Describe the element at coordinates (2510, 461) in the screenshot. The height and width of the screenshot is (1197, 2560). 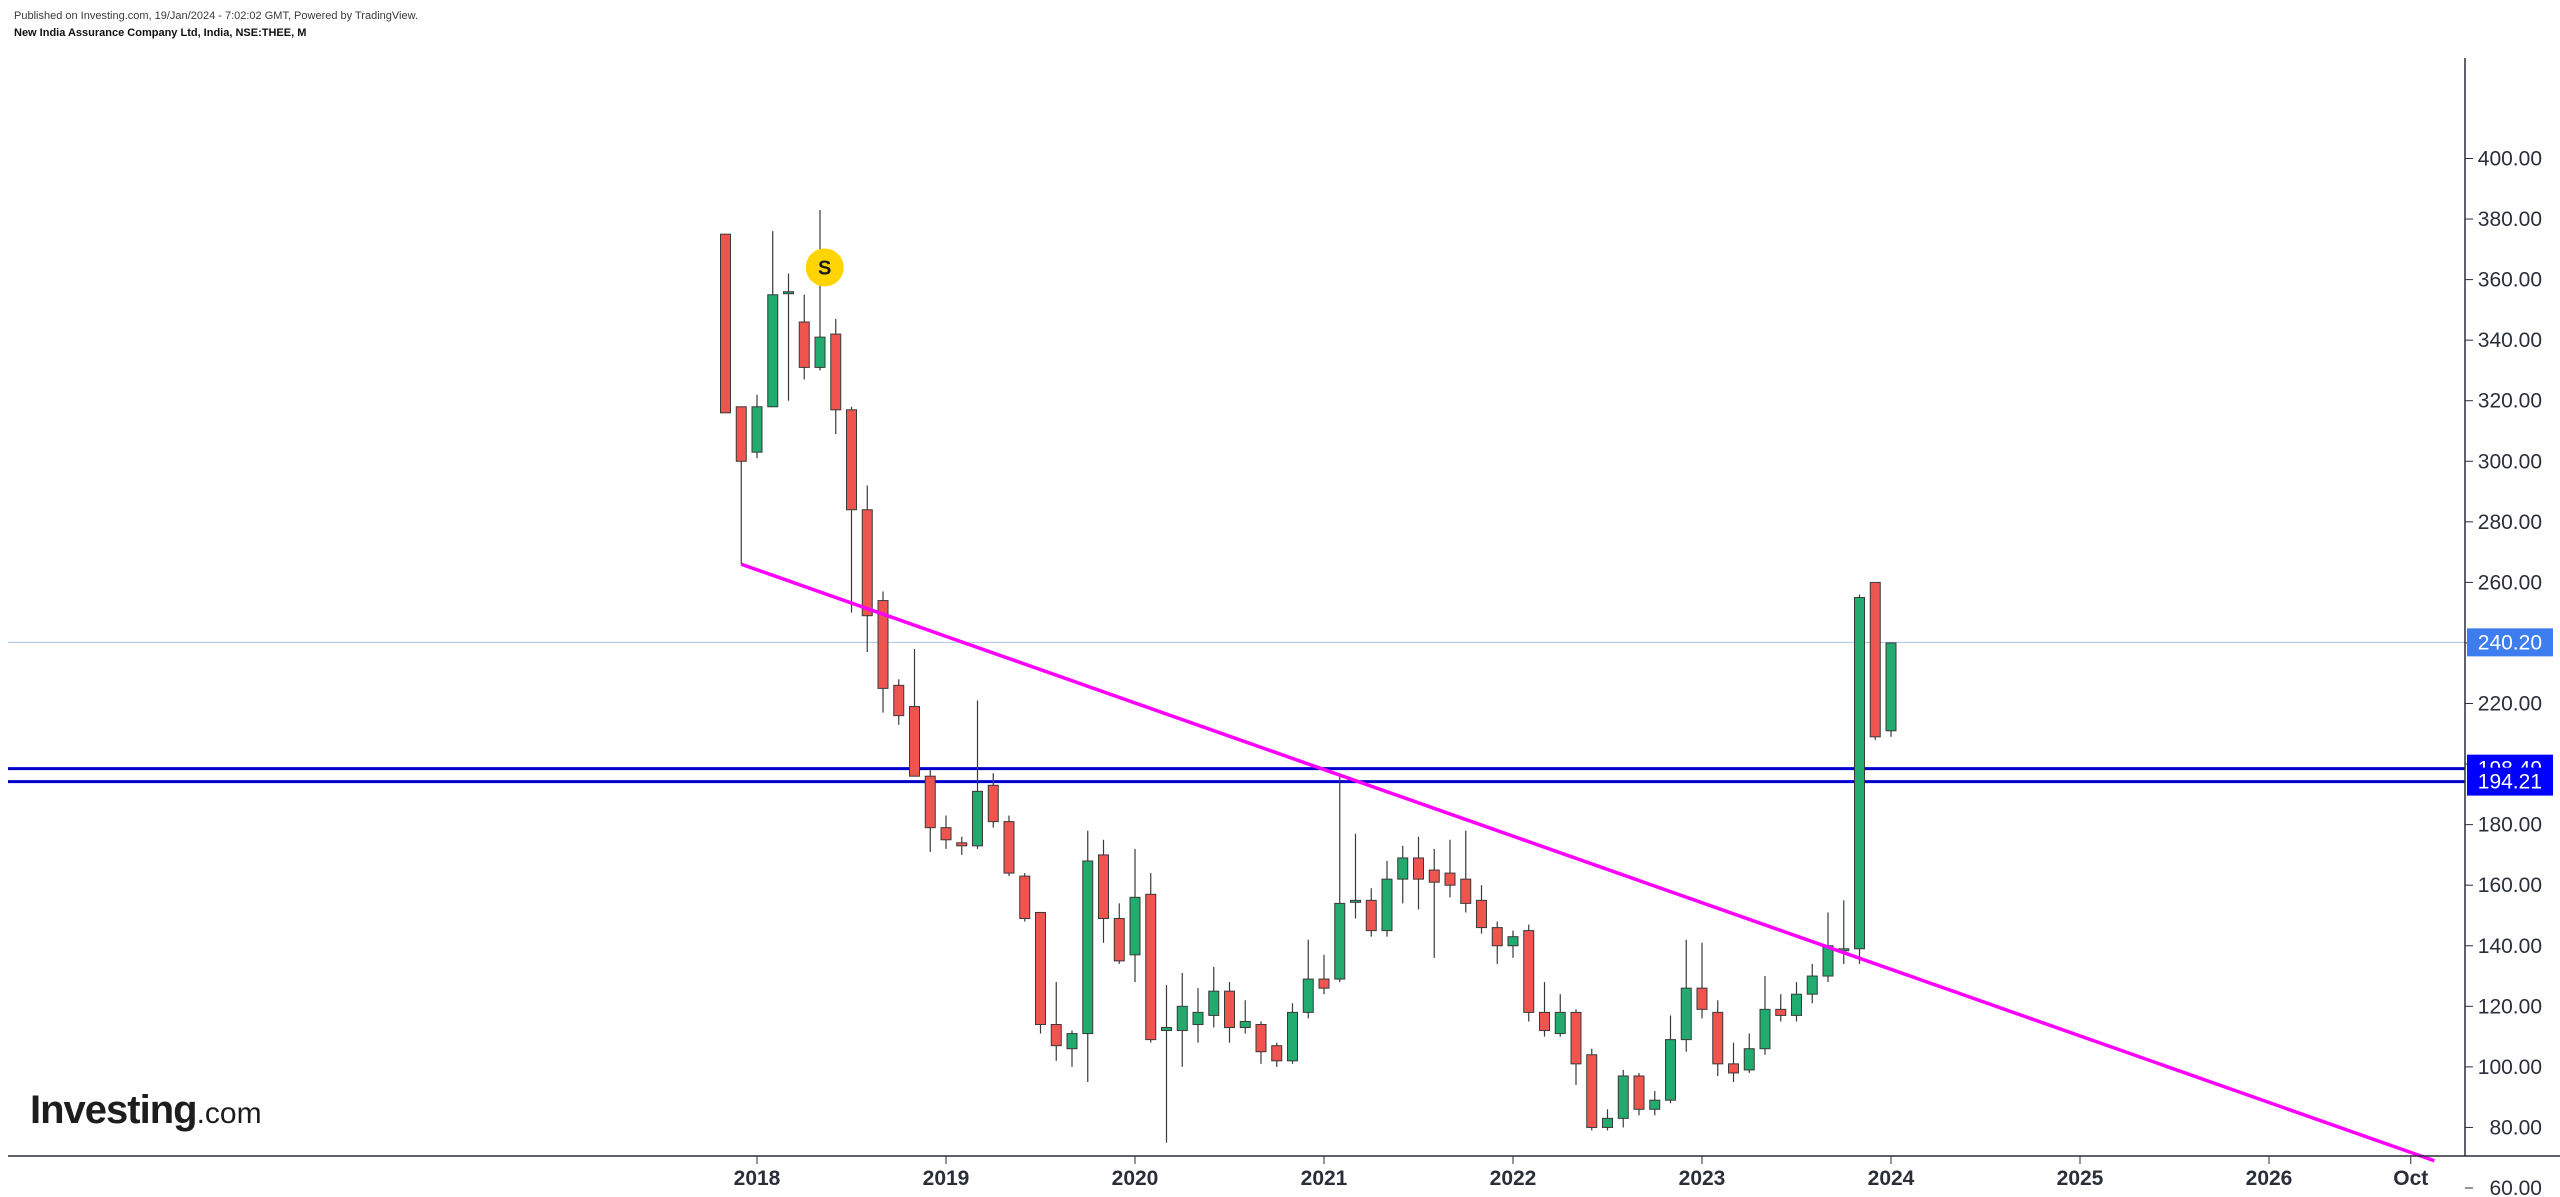
I see `y-tick-label: 300.00` at that location.